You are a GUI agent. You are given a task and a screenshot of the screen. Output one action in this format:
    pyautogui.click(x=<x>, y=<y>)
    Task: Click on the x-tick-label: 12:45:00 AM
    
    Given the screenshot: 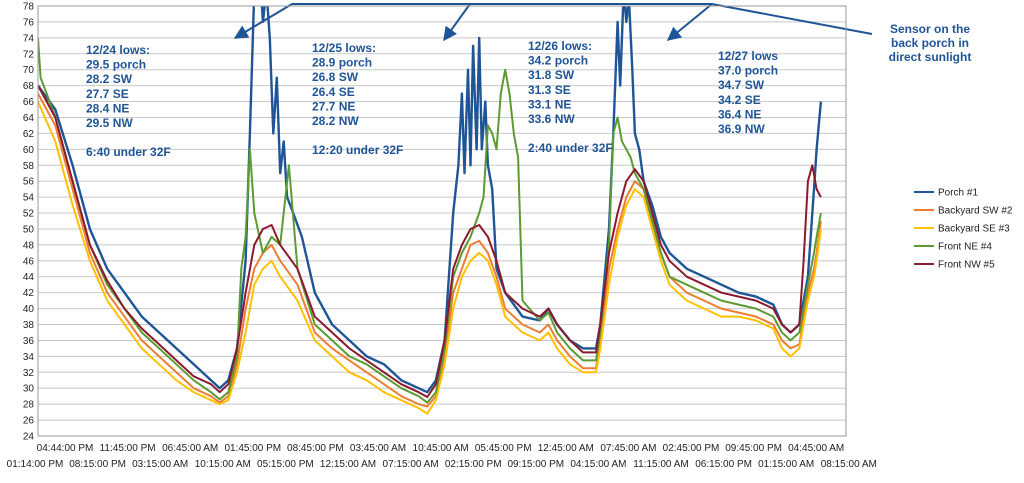 What is the action you would take?
    pyautogui.click(x=566, y=448)
    